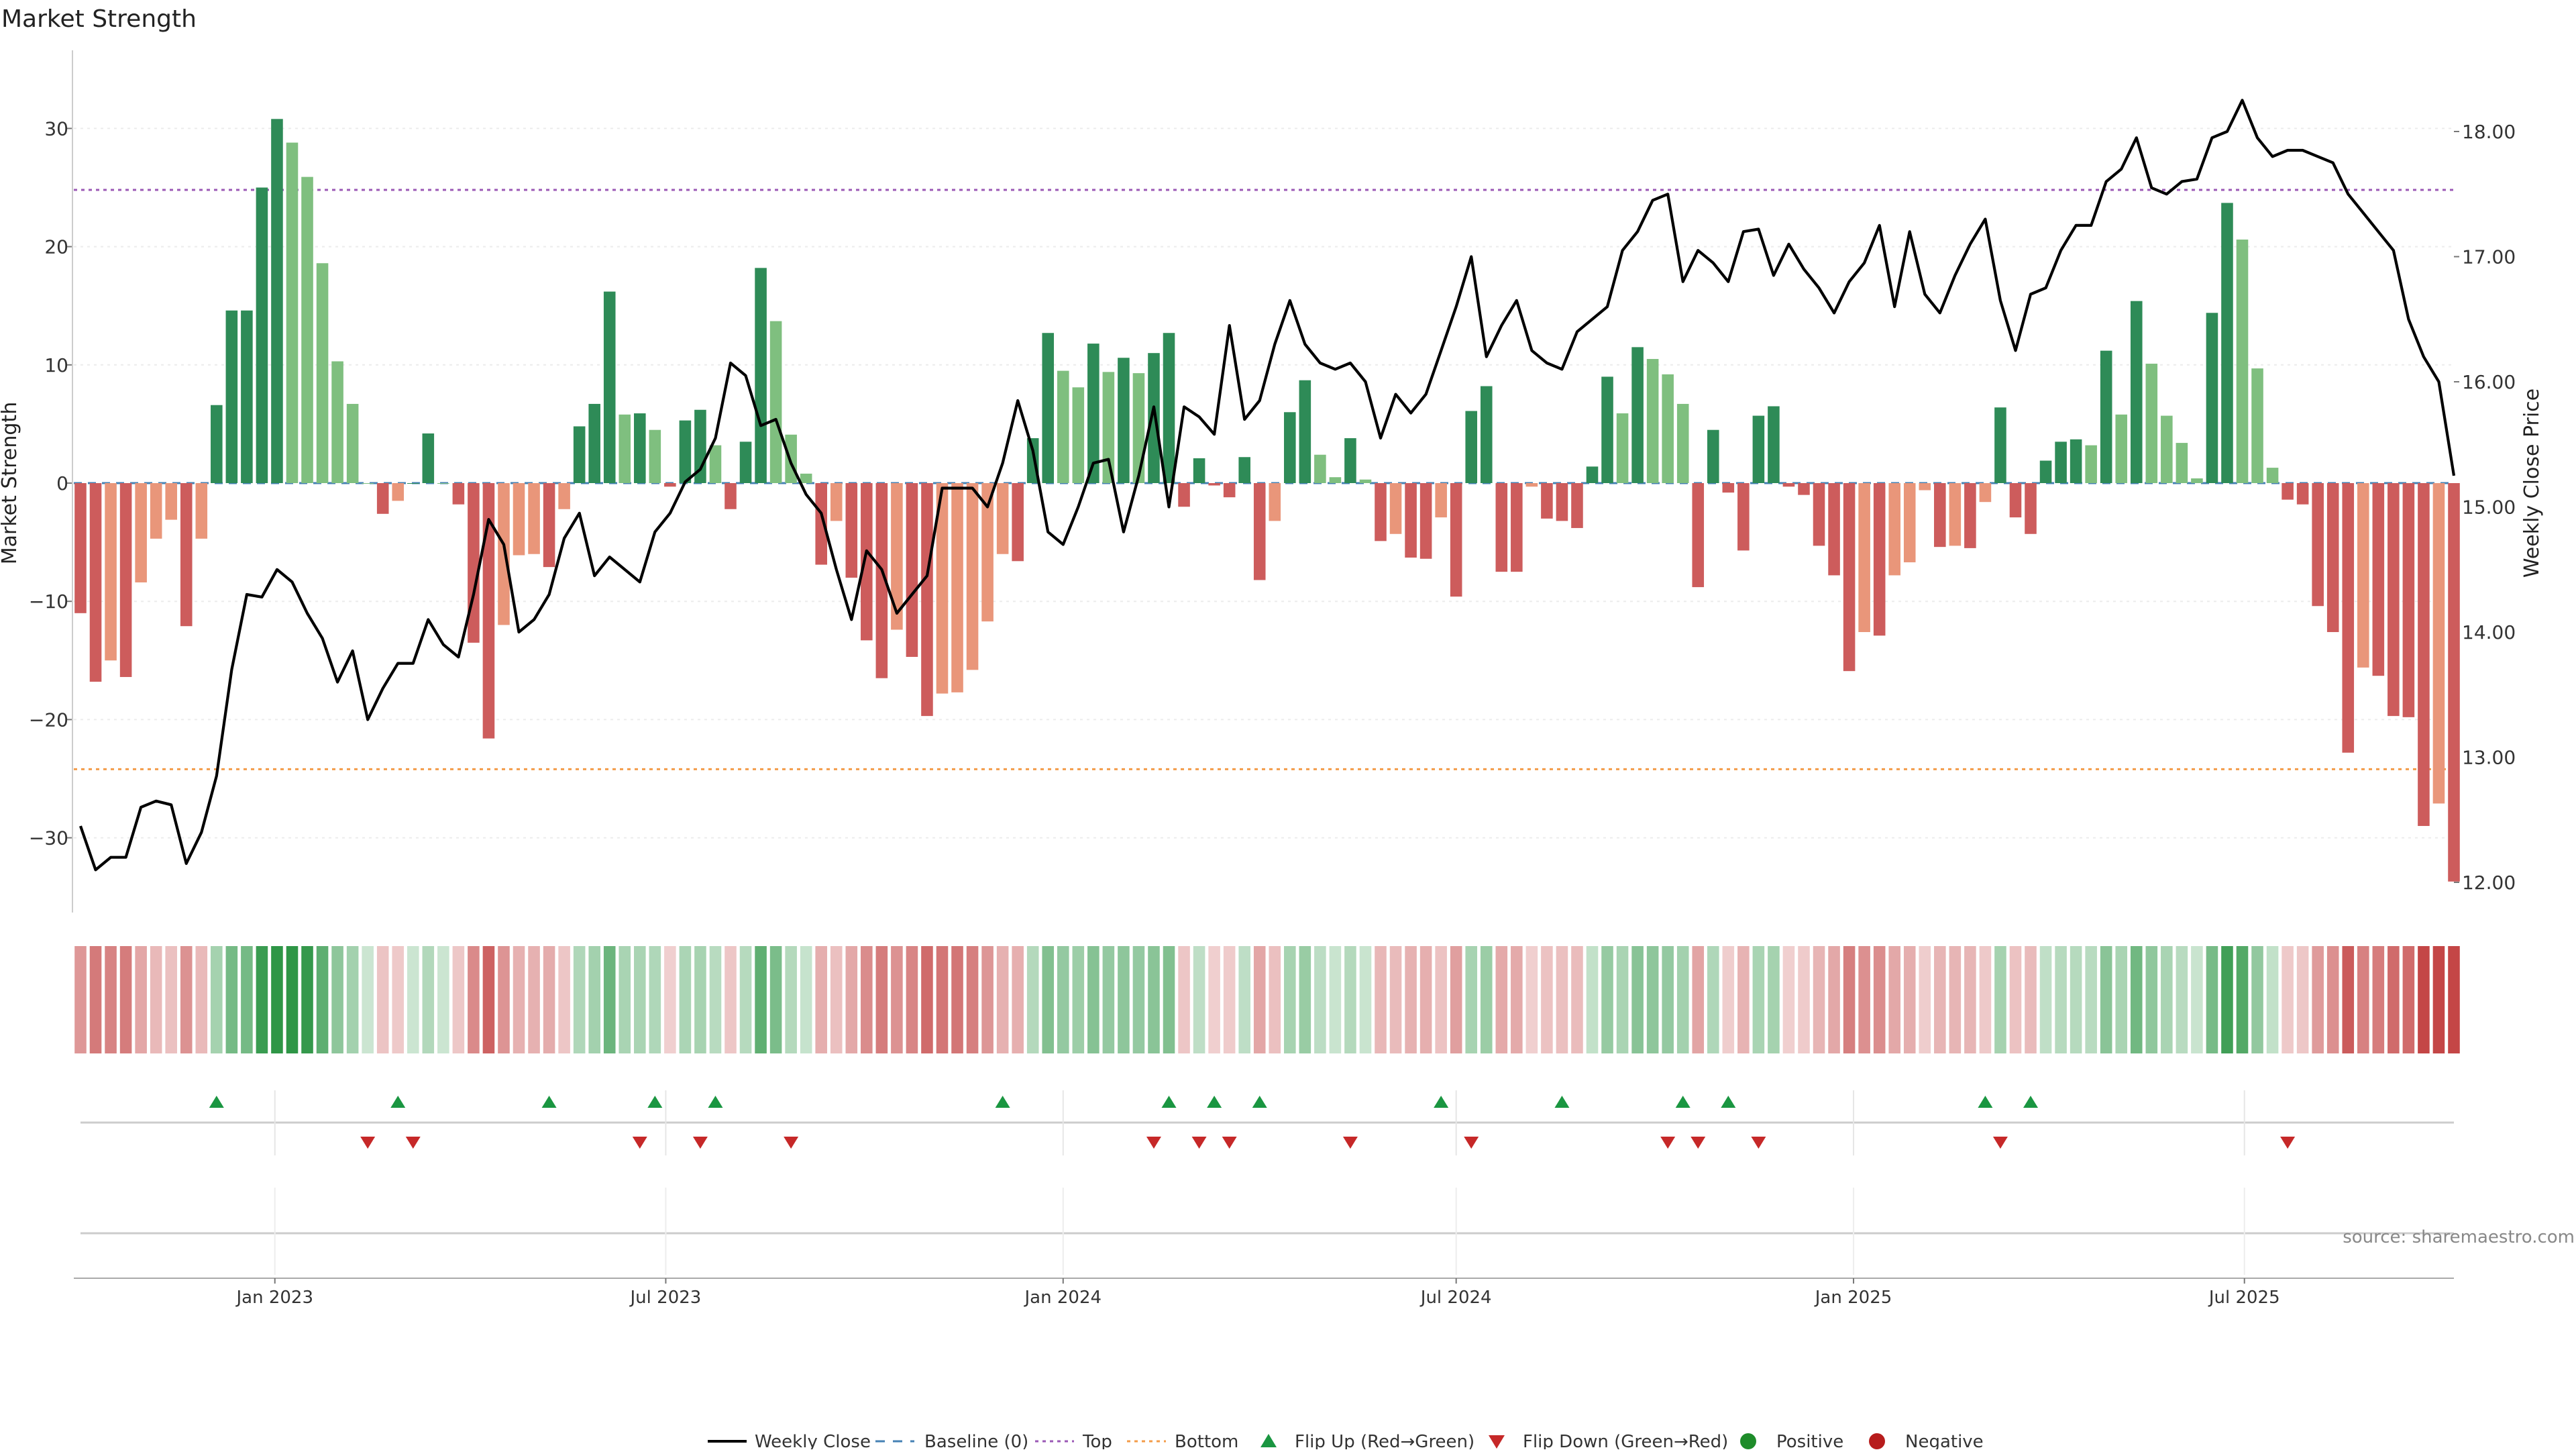  What do you see at coordinates (1267, 999) in the screenshot?
I see `strength-heat-strip` at bounding box center [1267, 999].